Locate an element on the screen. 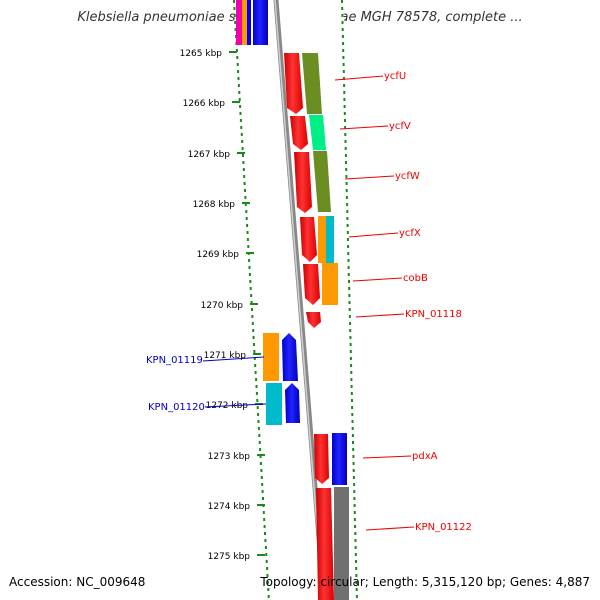 The height and width of the screenshot is (600, 600). gene-label-KPN_01120: KPN_01120 is located at coordinates (176, 407).